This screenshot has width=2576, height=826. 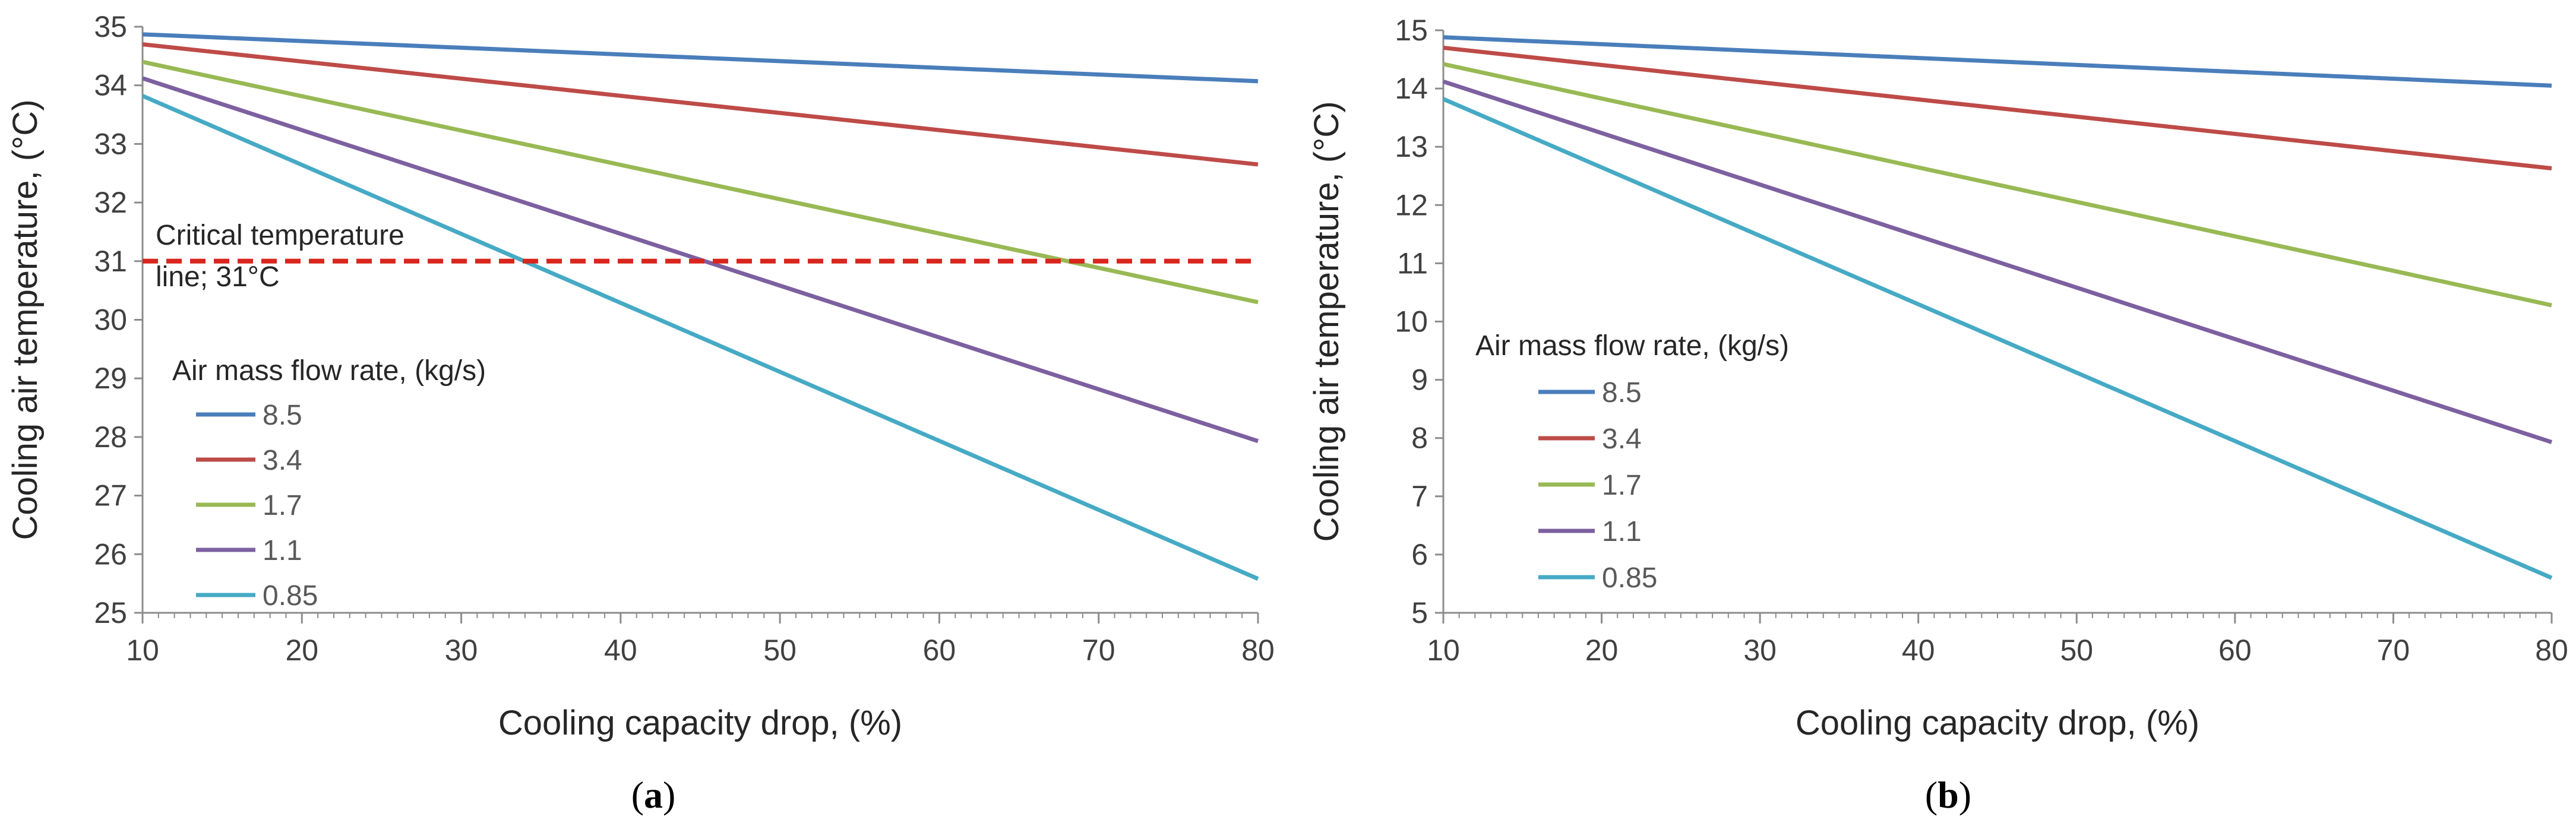 What do you see at coordinates (1411, 146) in the screenshot?
I see `y-tick-label: 13` at bounding box center [1411, 146].